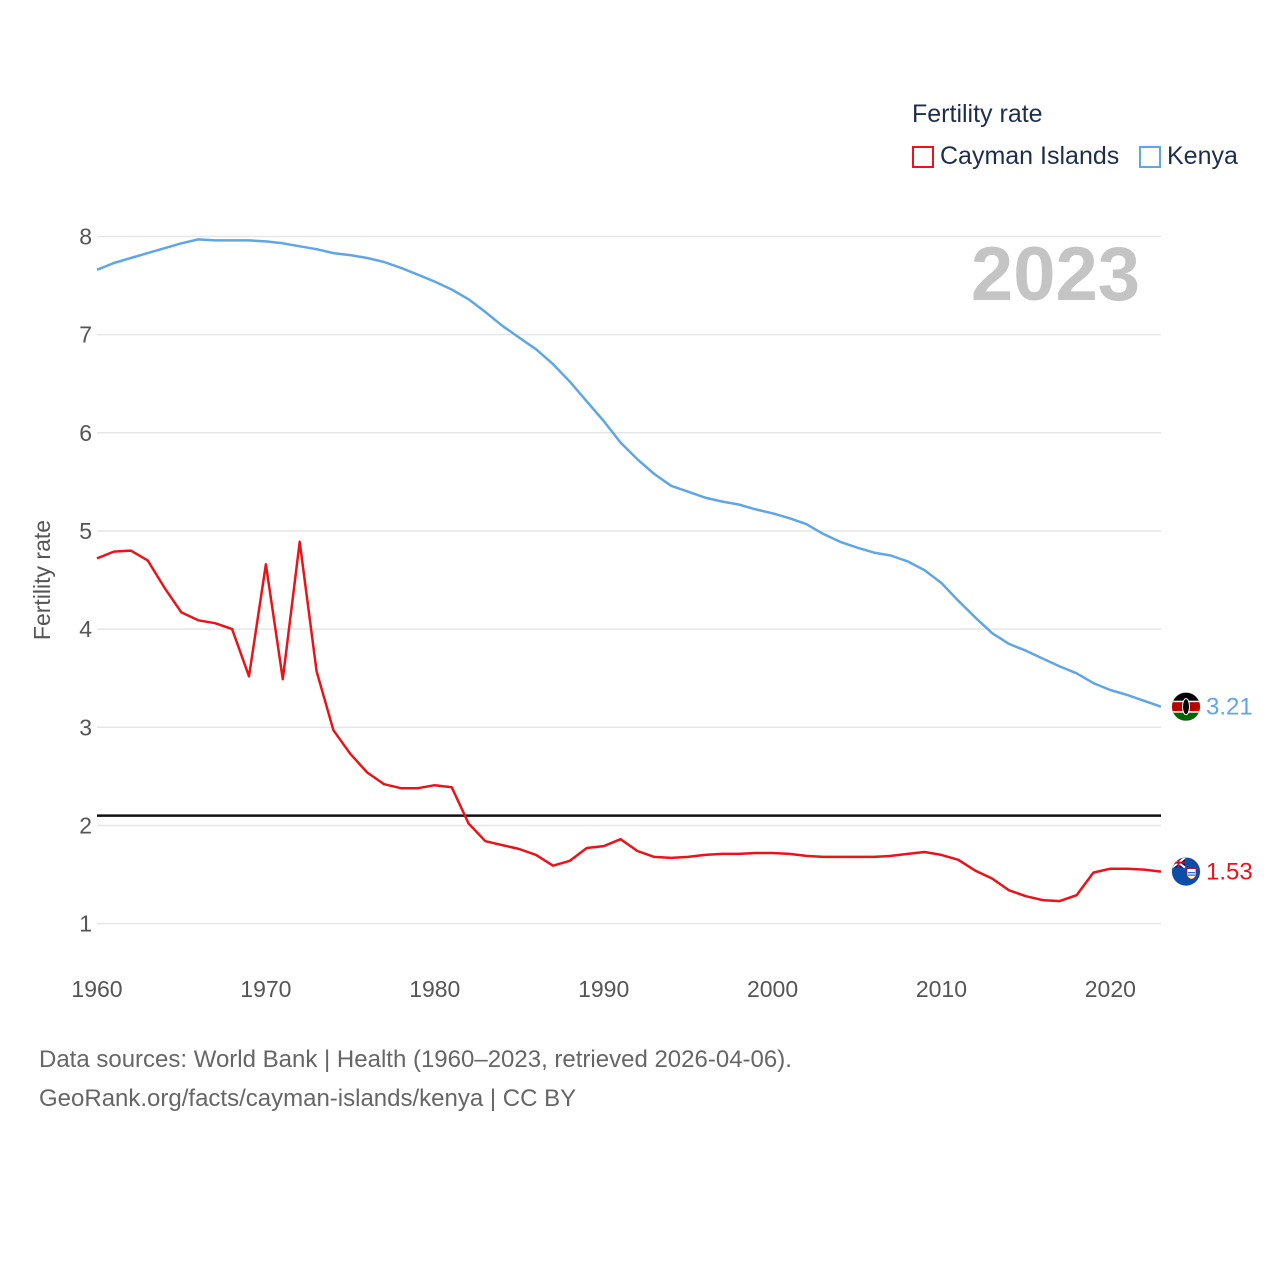 This screenshot has width=1280, height=1280. I want to click on x-axis: 1960 1970 1980 1990 2000 2010 2020, so click(603, 989).